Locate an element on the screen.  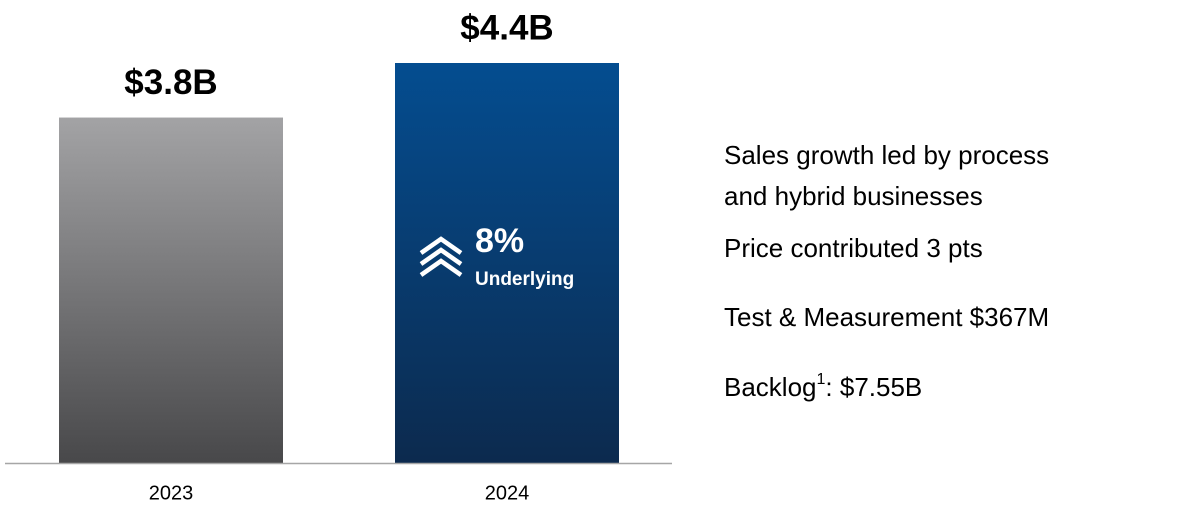
note-text: Backlog is located at coordinates (770, 387).